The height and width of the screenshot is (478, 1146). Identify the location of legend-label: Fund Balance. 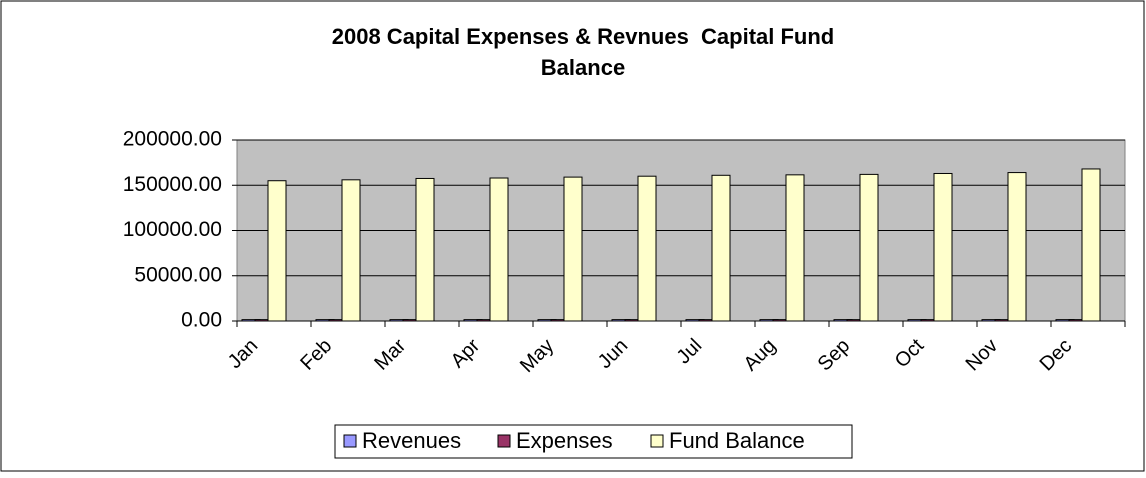
(737, 440).